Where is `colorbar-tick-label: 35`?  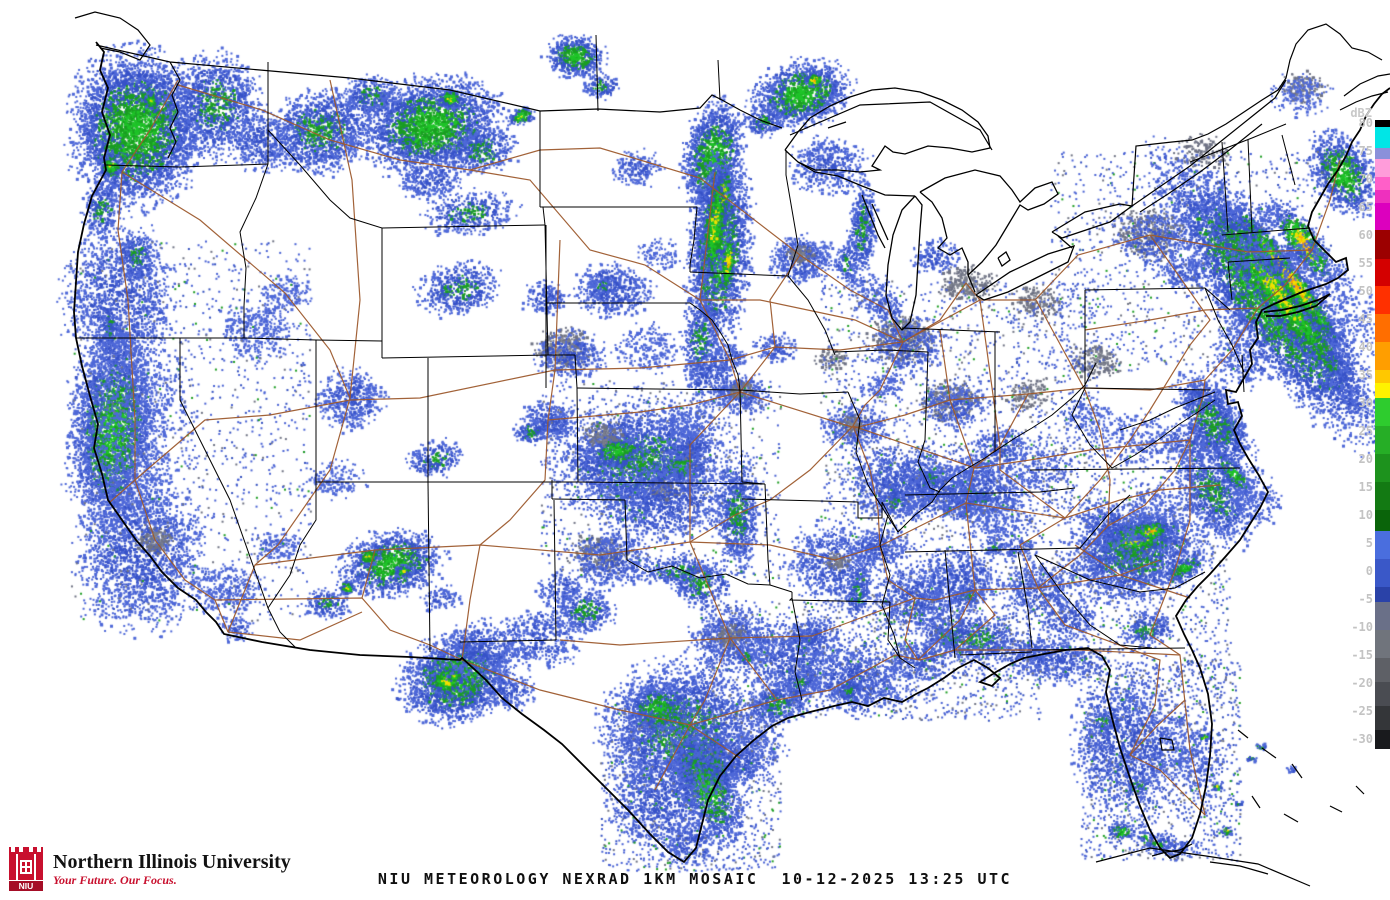
colorbar-tick-label: 35 is located at coordinates (1365, 375).